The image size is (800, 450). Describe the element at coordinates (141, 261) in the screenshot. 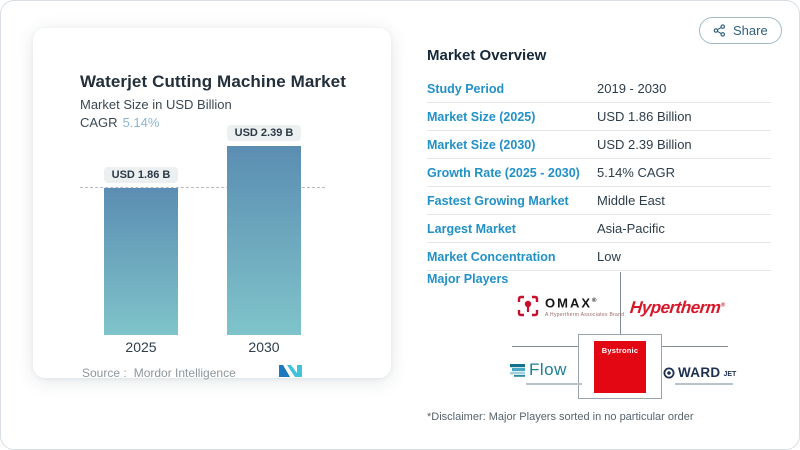

I see `bar-2025` at that location.